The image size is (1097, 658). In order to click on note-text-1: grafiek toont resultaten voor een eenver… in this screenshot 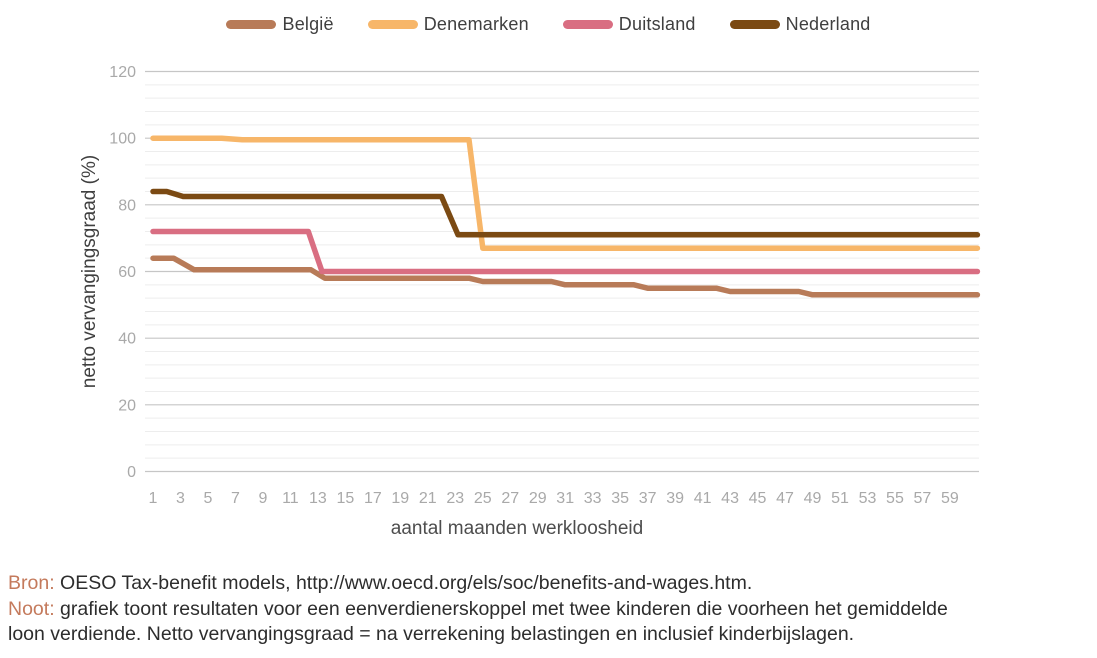, I will do `click(504, 608)`.